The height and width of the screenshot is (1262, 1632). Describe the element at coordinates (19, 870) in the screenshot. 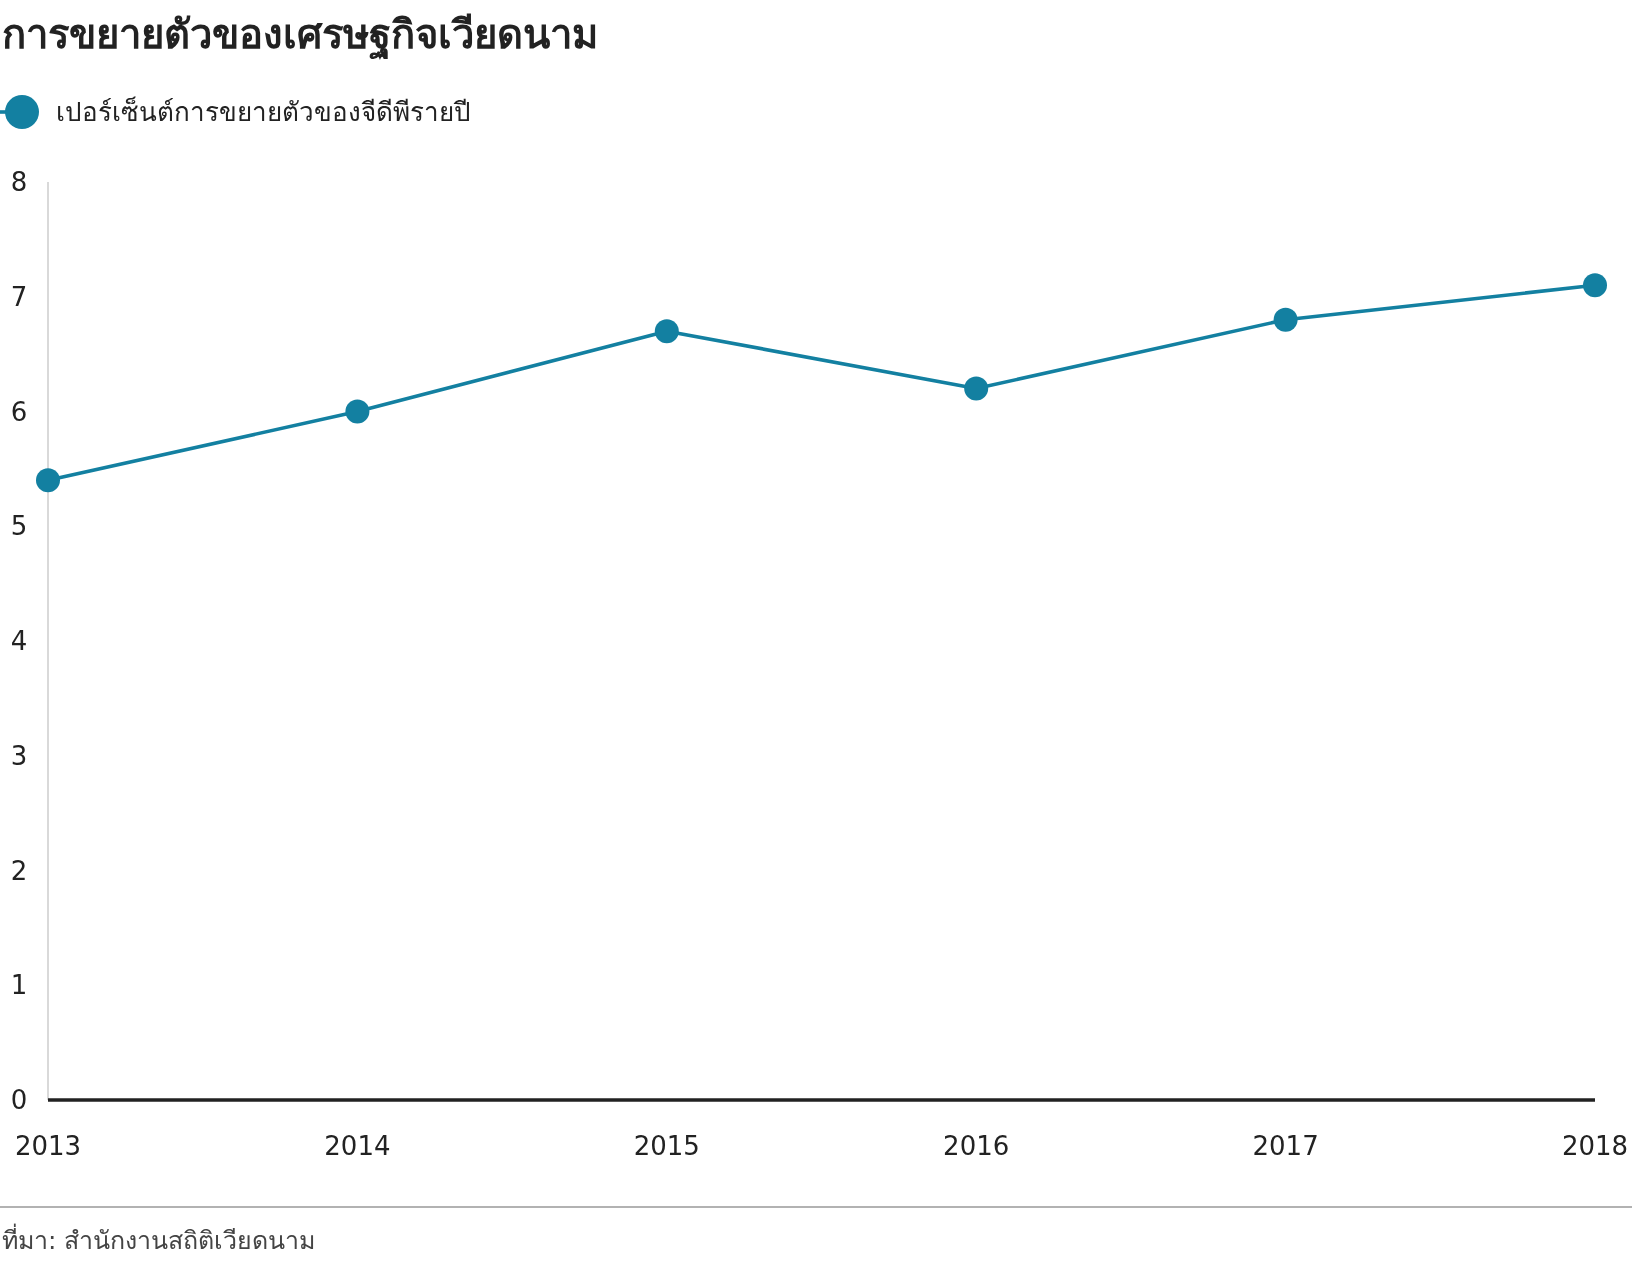

I see `y-tick-label: 2` at that location.